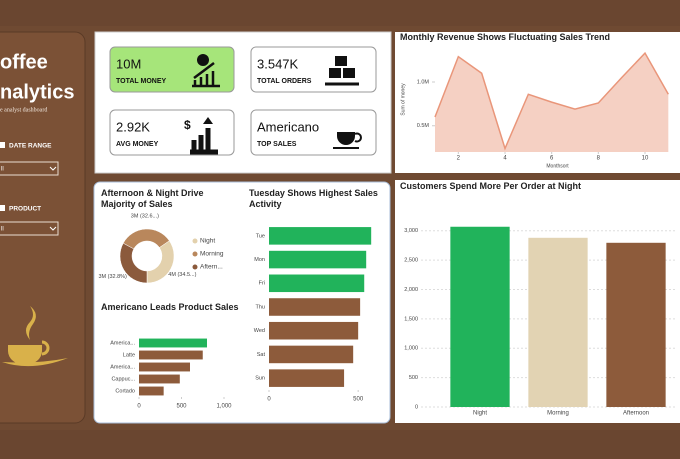 Image resolution: width=680 pixels, height=459 pixels. Describe the element at coordinates (2, 208) in the screenshot. I see `product-icon` at that location.